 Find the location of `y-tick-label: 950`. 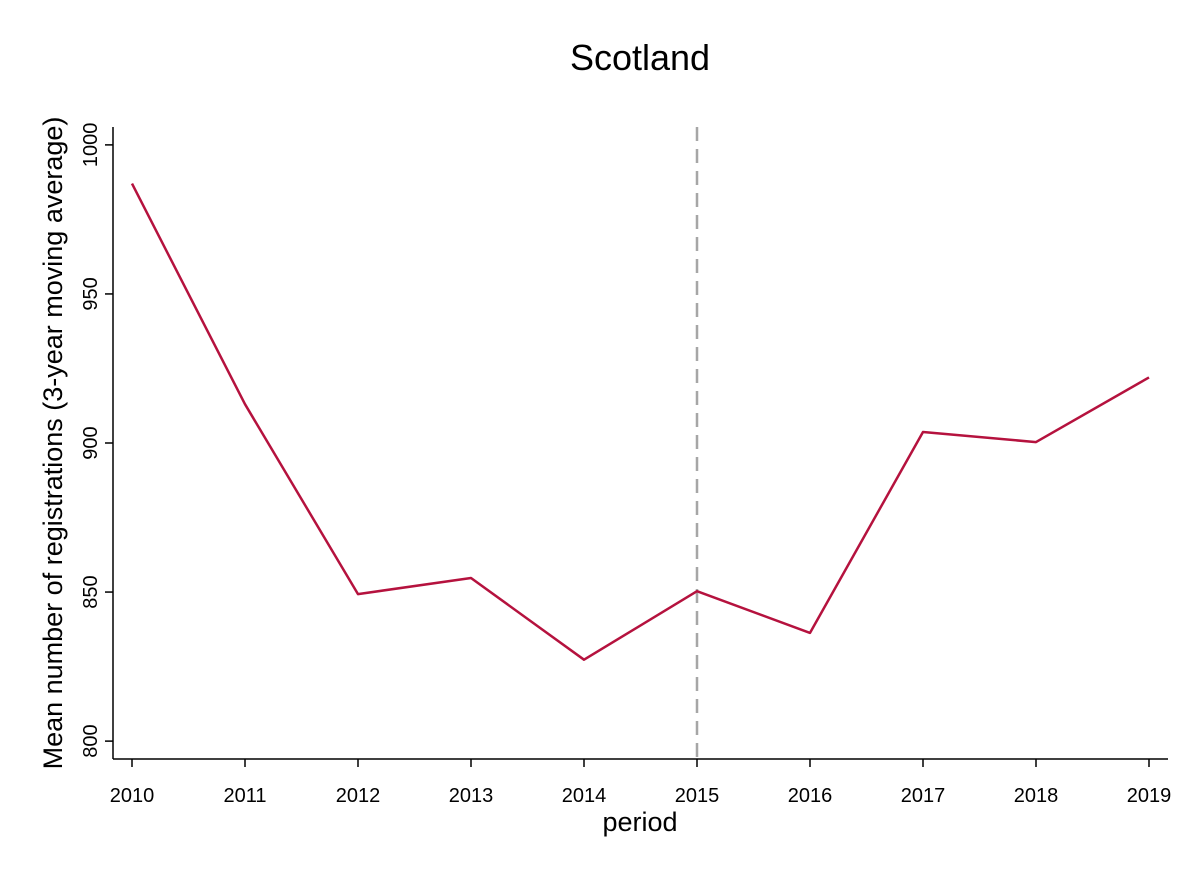

y-tick-label: 950 is located at coordinates (91, 293).